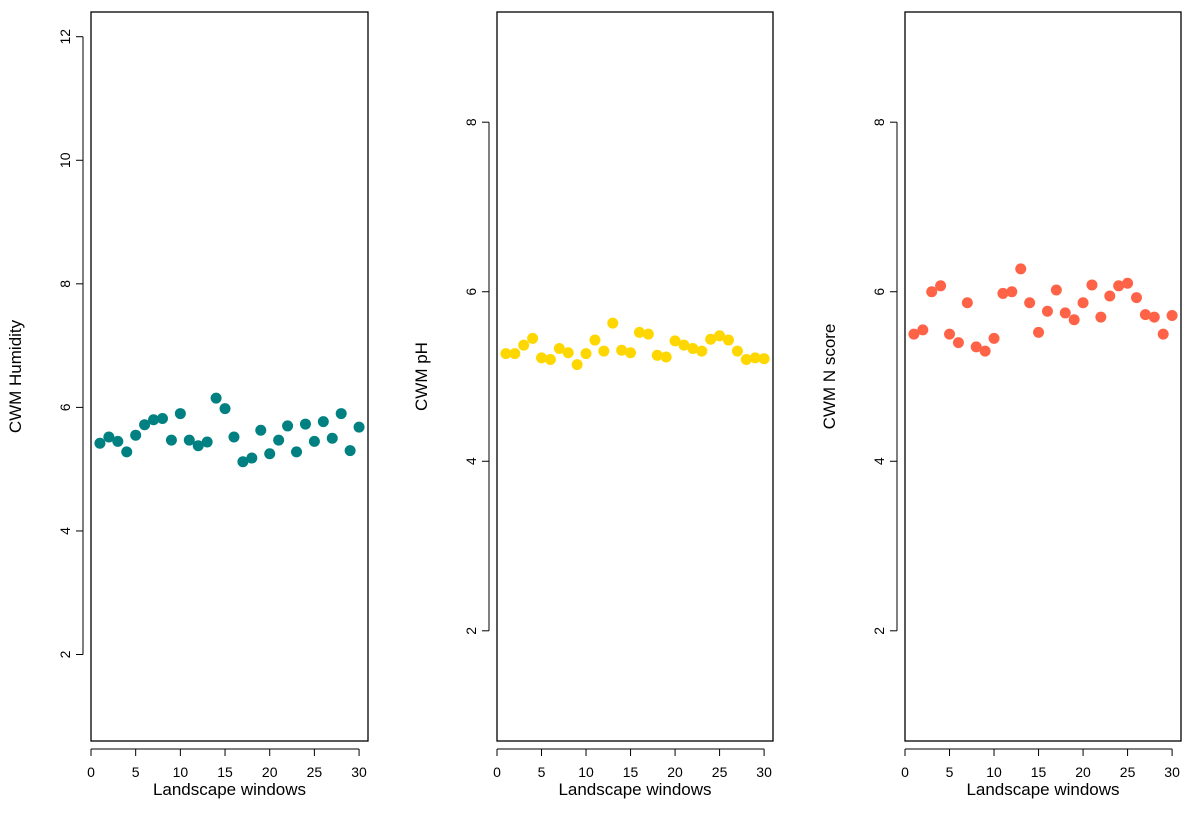 The width and height of the screenshot is (1187, 836). What do you see at coordinates (65, 160) in the screenshot?
I see `y-tick-label: 10` at bounding box center [65, 160].